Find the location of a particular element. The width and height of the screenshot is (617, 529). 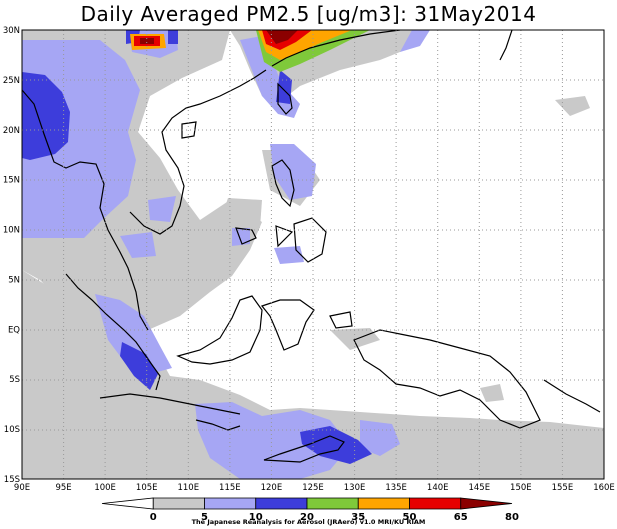

colorbar-labels: 0 5 10 20 35 50 65 80 is located at coordinates (334, 517).